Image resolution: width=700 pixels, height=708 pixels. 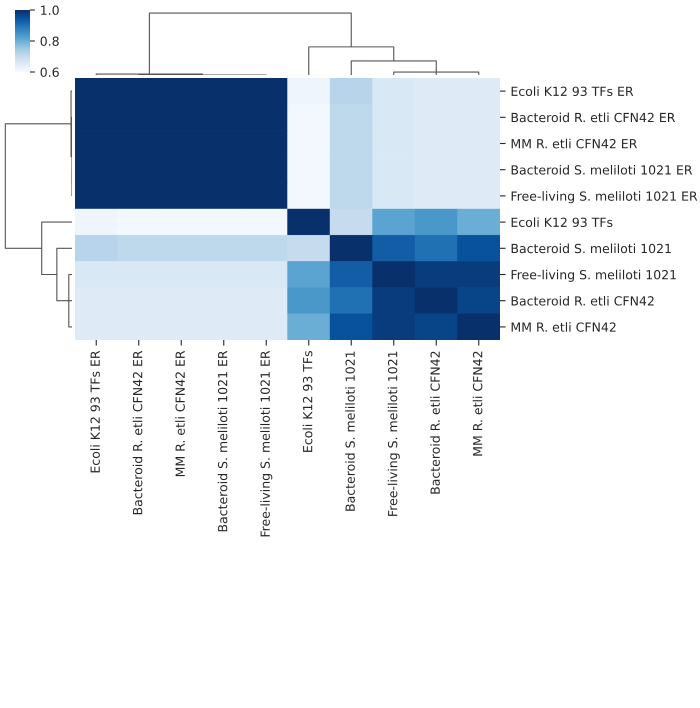 What do you see at coordinates (573, 91) in the screenshot?
I see `y-tick-label: Ecoli K12 93 TFs ER` at bounding box center [573, 91].